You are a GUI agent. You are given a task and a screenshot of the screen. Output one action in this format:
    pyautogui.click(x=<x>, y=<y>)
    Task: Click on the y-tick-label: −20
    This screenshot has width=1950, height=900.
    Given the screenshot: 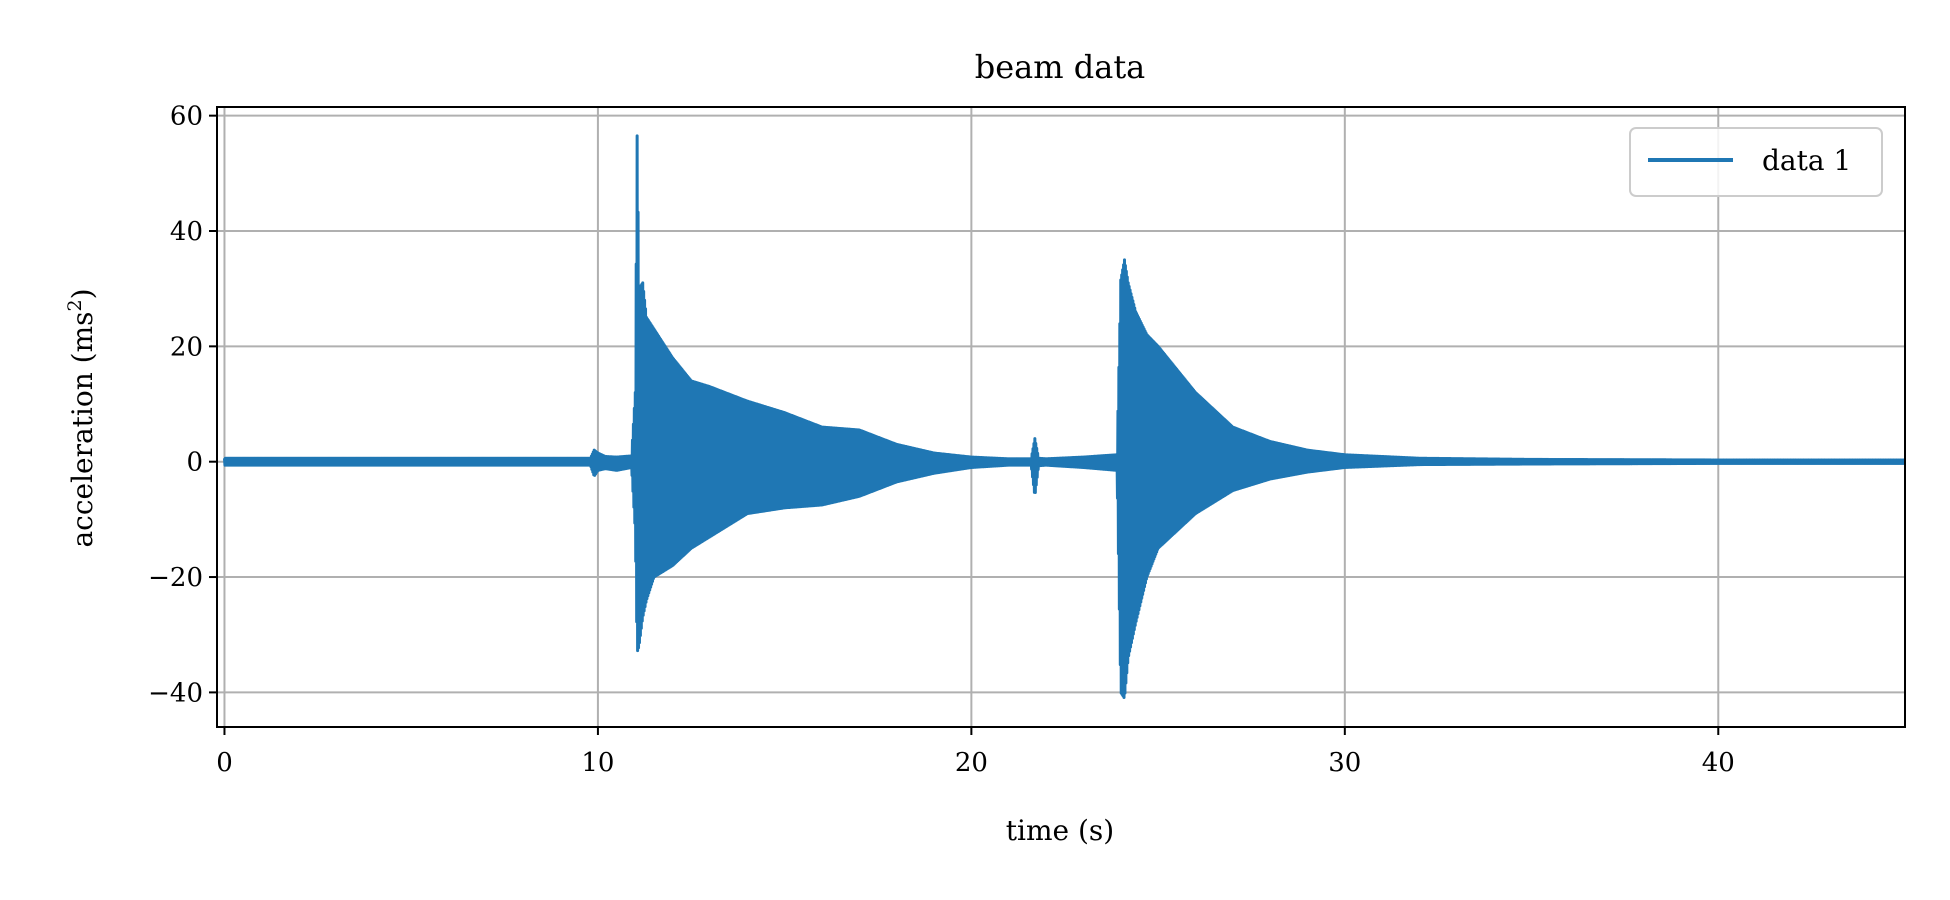 What is the action you would take?
    pyautogui.click(x=175, y=578)
    